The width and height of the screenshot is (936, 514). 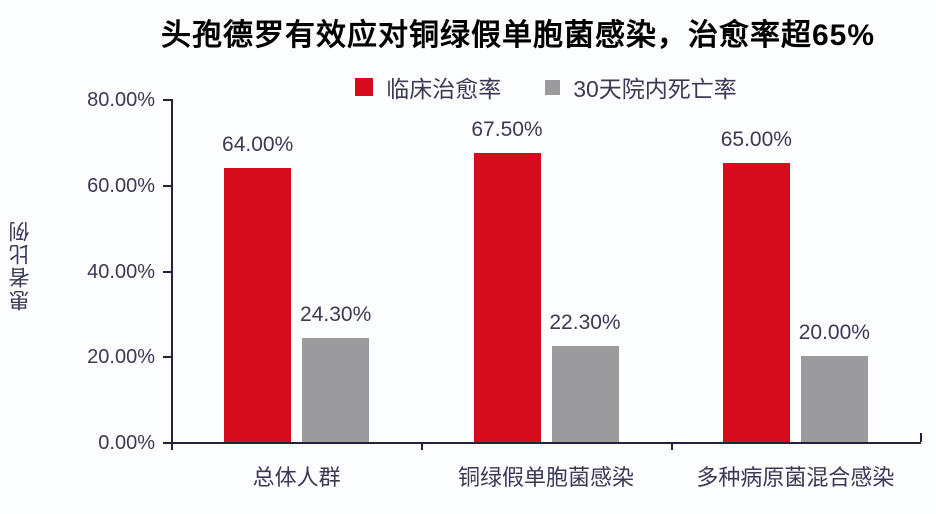 What do you see at coordinates (121, 271) in the screenshot?
I see `y-axis-tick-label: 40.00%` at bounding box center [121, 271].